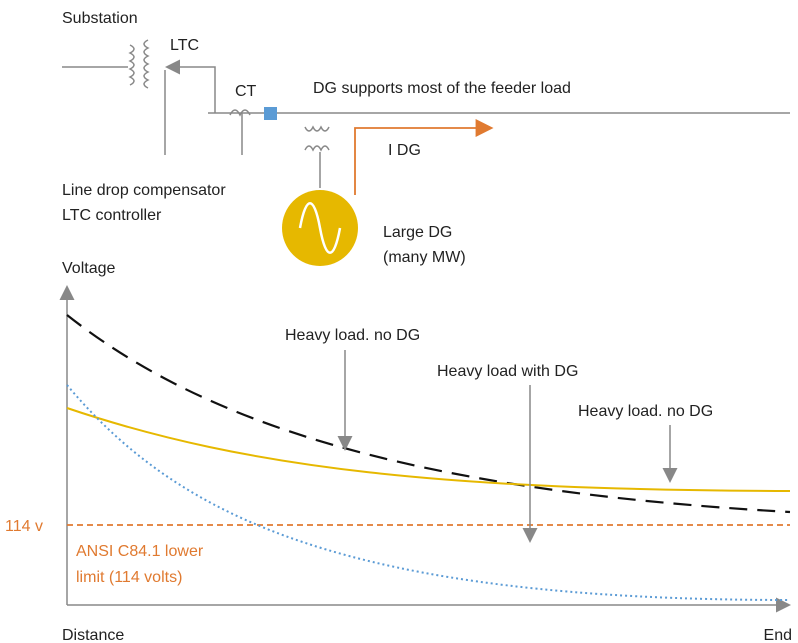 The height and width of the screenshot is (643, 798). What do you see at coordinates (428, 449) in the screenshot?
I see `with-dg-curve` at bounding box center [428, 449].